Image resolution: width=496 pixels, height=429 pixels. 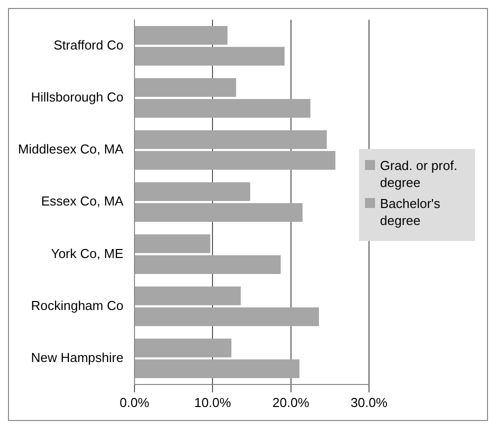 I want to click on y-tick-label: Hillsborough Co, so click(x=77, y=97).